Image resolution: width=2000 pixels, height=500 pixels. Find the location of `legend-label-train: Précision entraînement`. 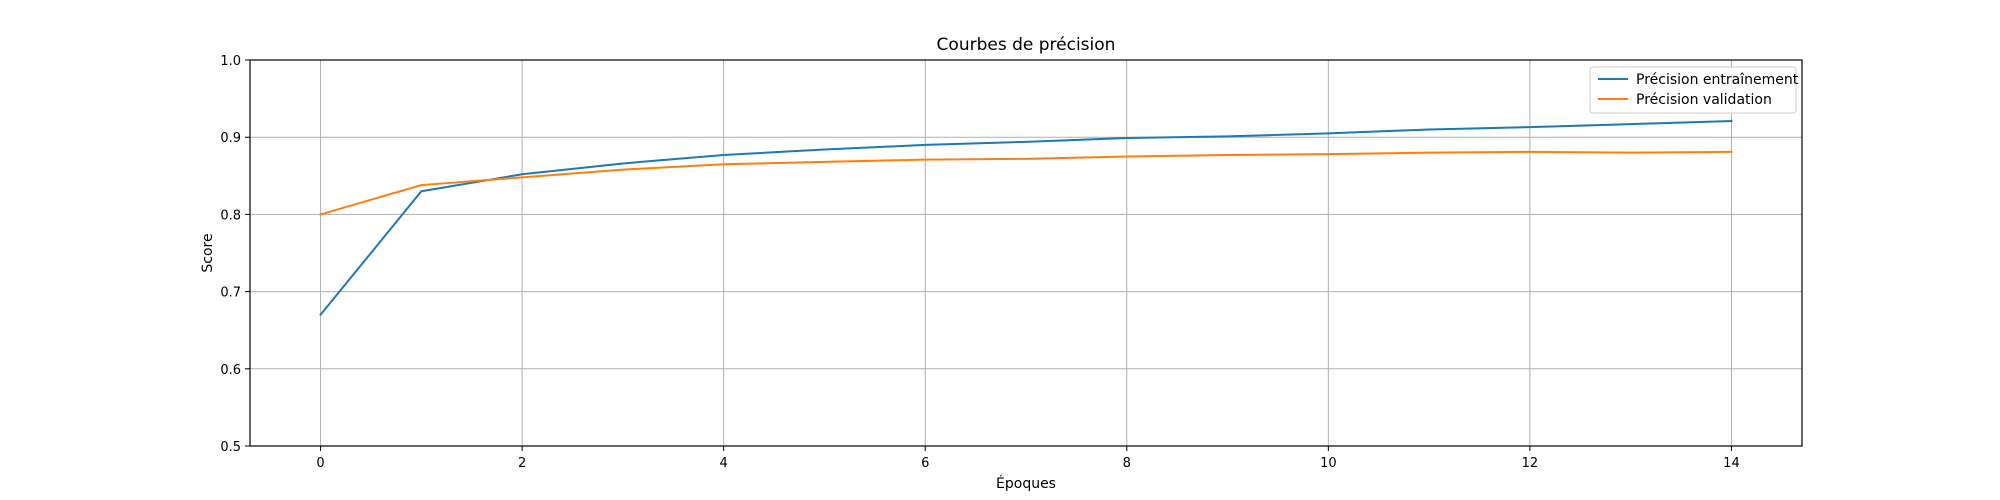

legend-label-train: Précision entraînement is located at coordinates (1717, 80).